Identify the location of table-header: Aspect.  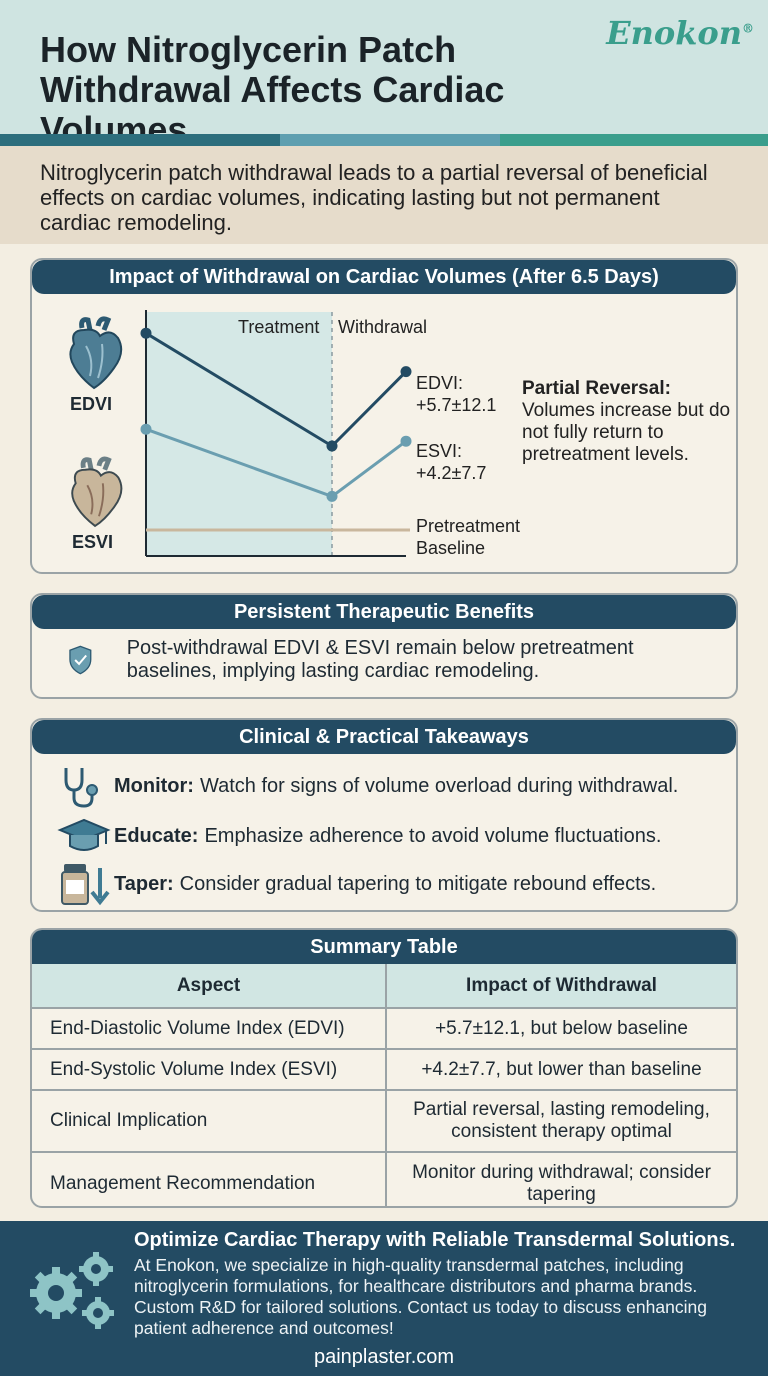
(209, 986).